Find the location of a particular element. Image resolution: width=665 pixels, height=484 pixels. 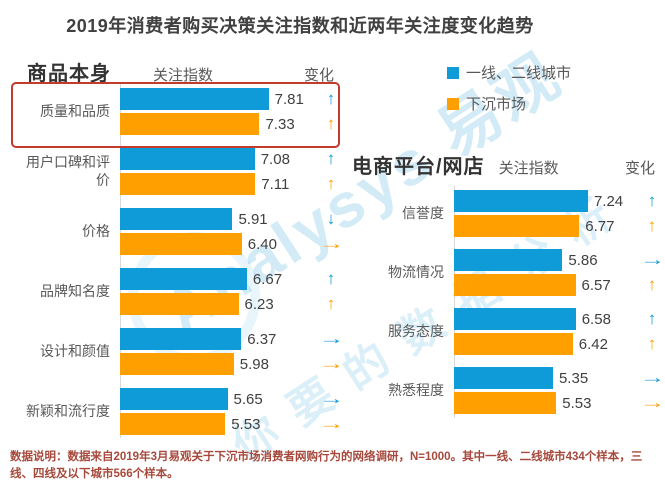

row-quality: 质量和品质 7.81 7.33 ↑ ↑ is located at coordinates (180, 111).